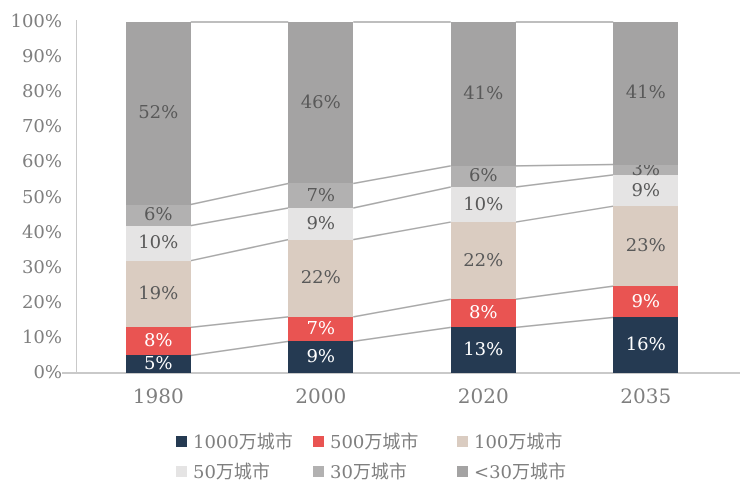  Describe the element at coordinates (368, 472) in the screenshot. I see `legend-label: 30万城市` at that location.